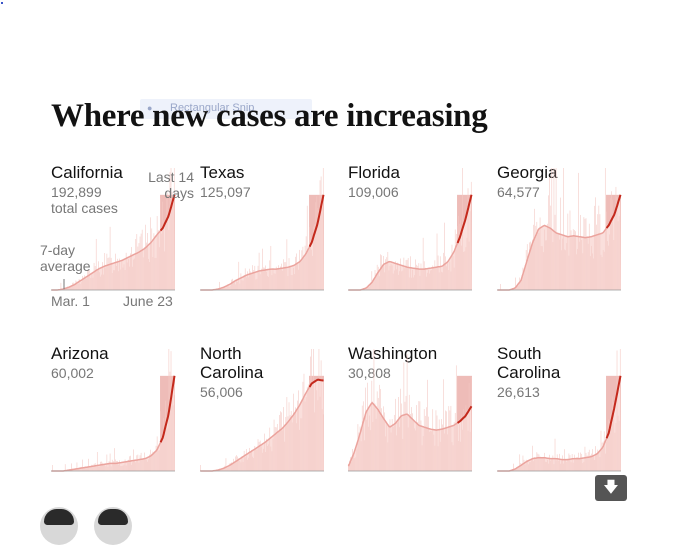 The width and height of the screenshot is (673, 545). I want to click on state-chart, so click(113, 410).